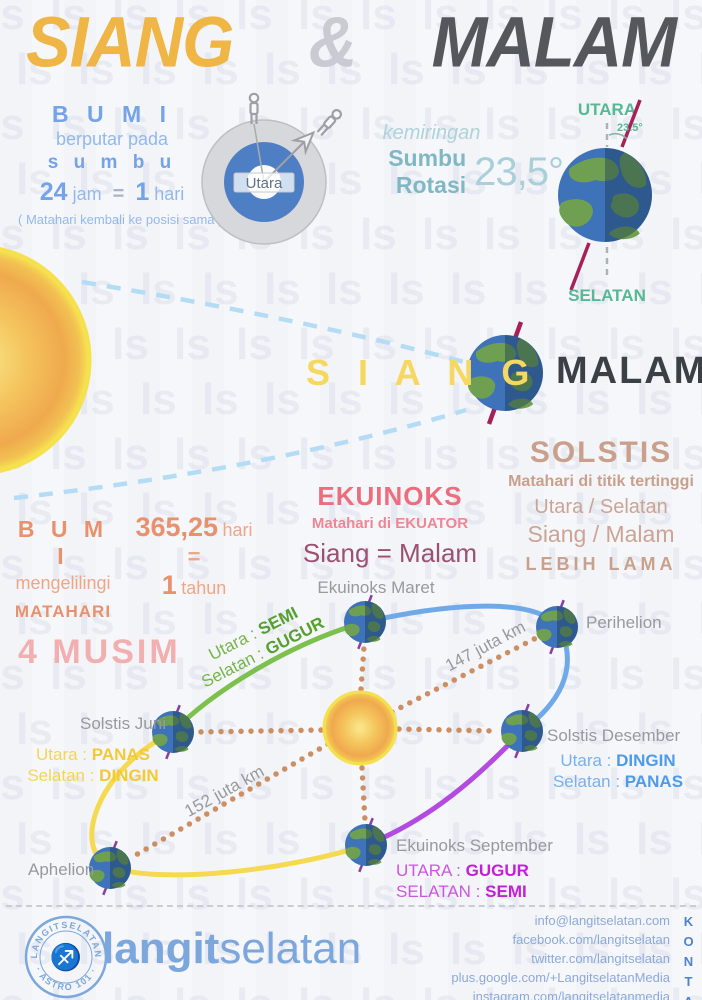 Image resolution: width=702 pixels, height=1000 pixels. What do you see at coordinates (431, 185) in the screenshot?
I see `rotasi-label: Rotasi` at bounding box center [431, 185].